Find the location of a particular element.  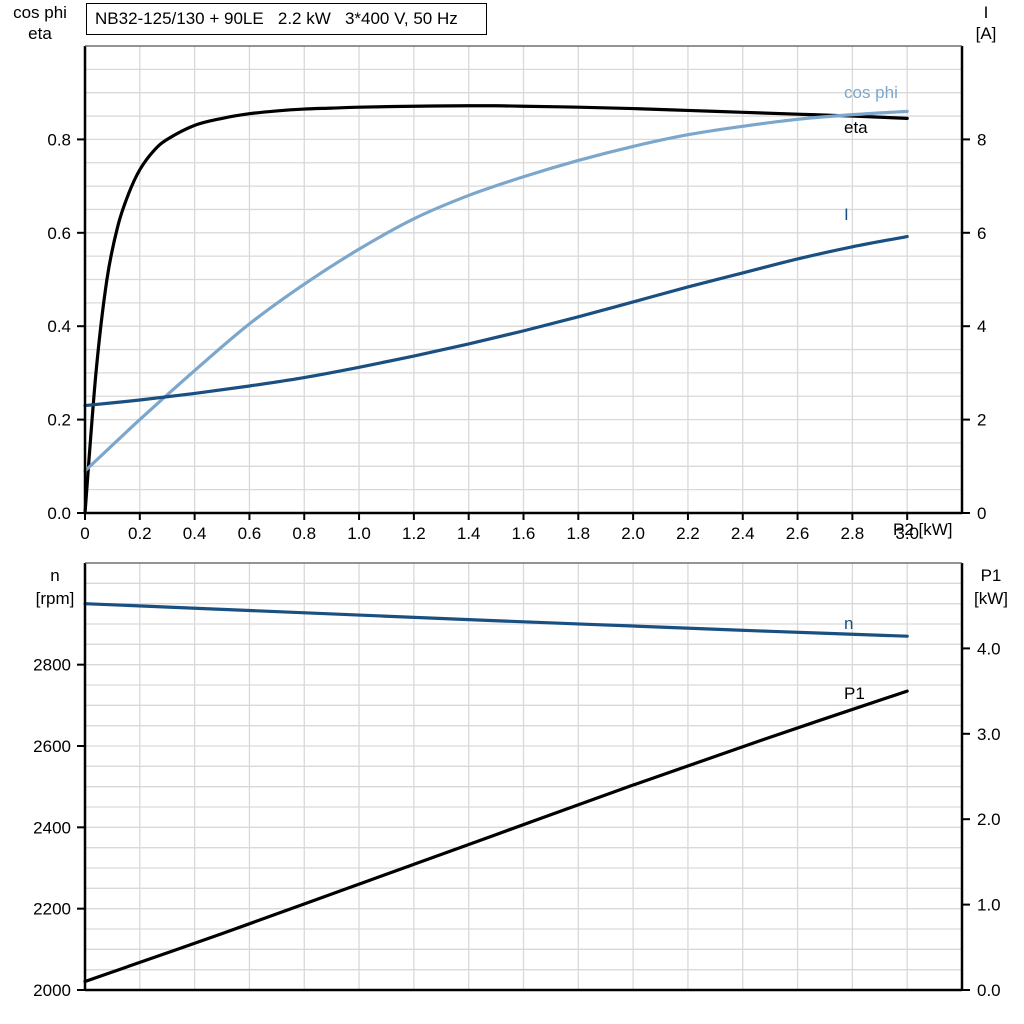

bottom-left-axis-title-line2: [rpm] is located at coordinates (55, 598).